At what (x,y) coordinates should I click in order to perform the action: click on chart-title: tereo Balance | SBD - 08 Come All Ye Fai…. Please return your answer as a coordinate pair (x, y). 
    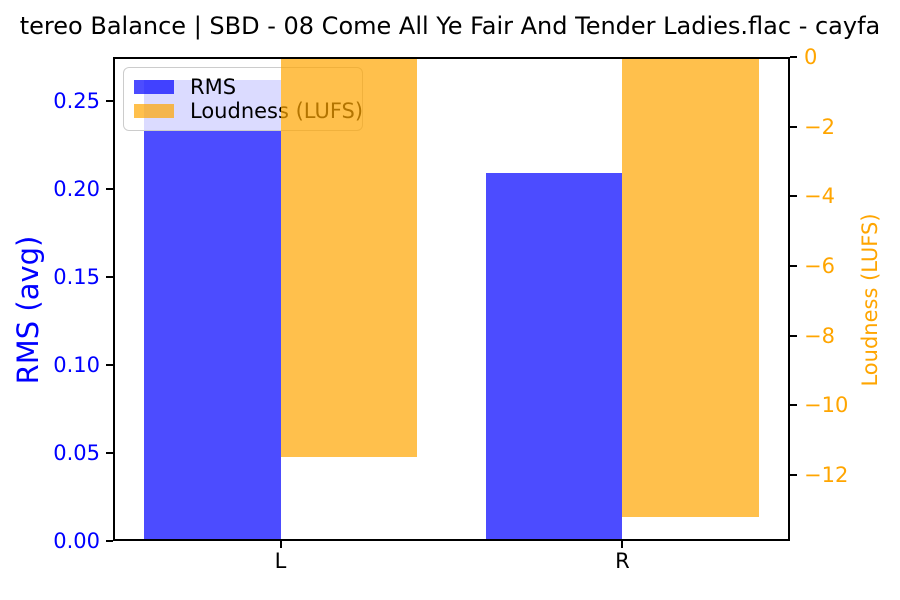
    Looking at the image, I should click on (450, 26).